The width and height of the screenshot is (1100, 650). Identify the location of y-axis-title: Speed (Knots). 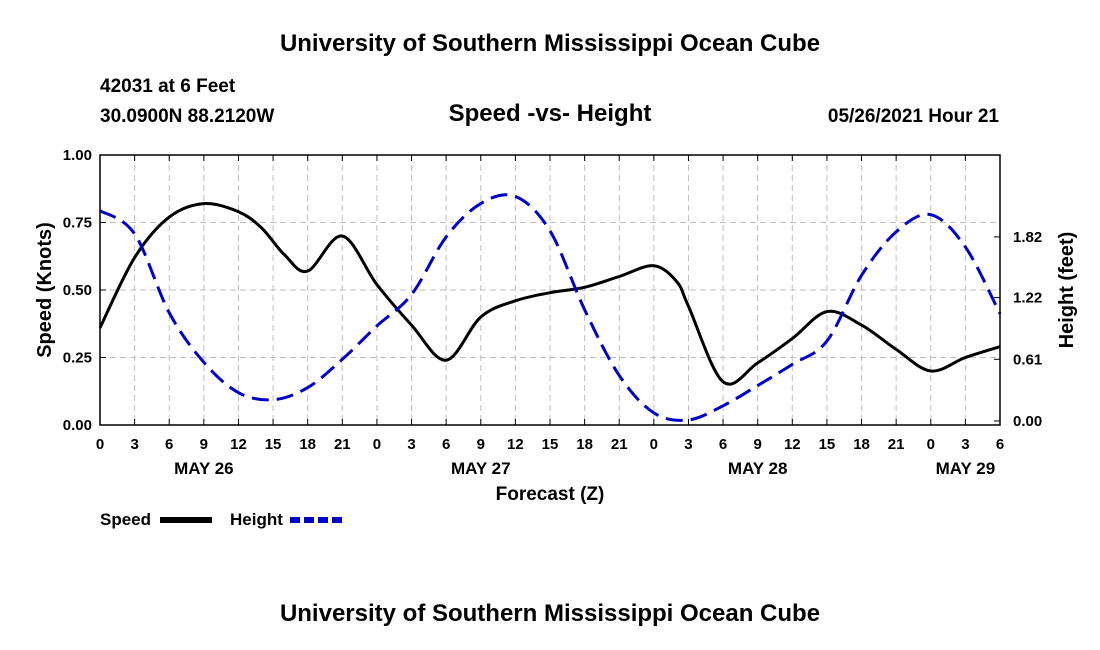
(45, 290).